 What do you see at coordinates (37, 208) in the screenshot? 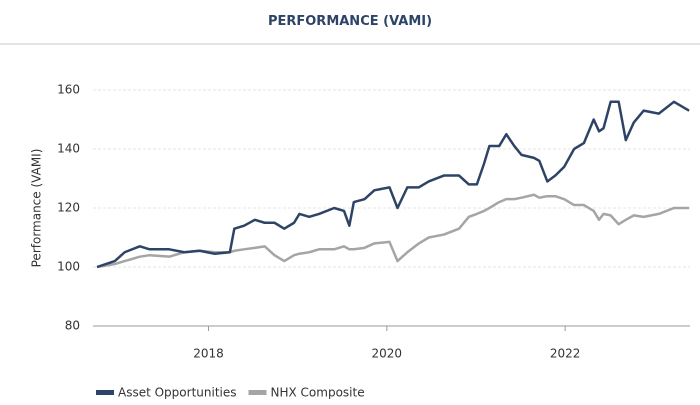
I see `y-axis-label: Performance (VAMI)` at bounding box center [37, 208].